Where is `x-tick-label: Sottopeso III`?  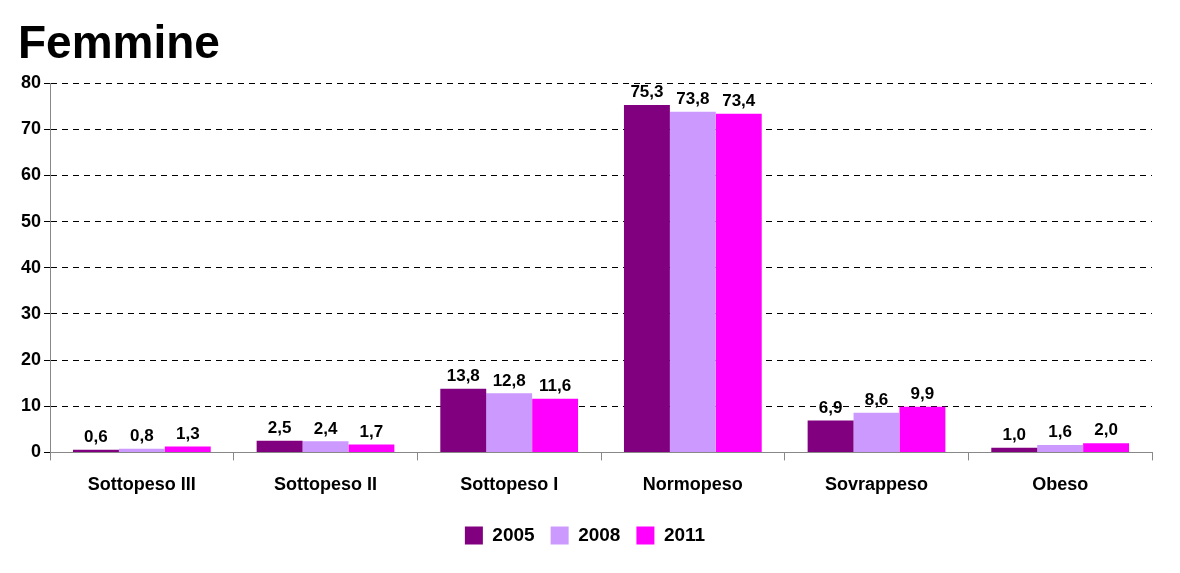 x-tick-label: Sottopeso III is located at coordinates (141, 484).